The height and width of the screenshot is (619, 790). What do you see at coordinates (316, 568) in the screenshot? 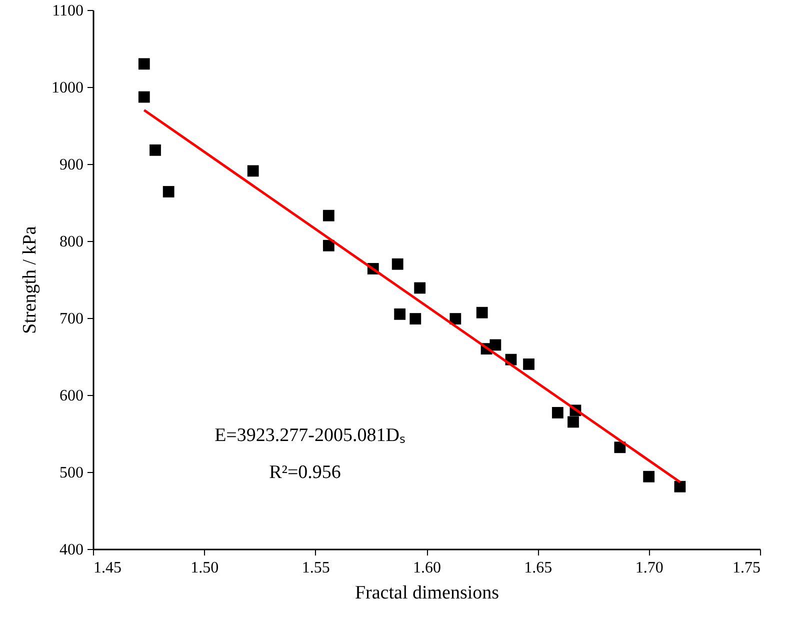
I see `x-tick-label: 1.55` at bounding box center [316, 568].